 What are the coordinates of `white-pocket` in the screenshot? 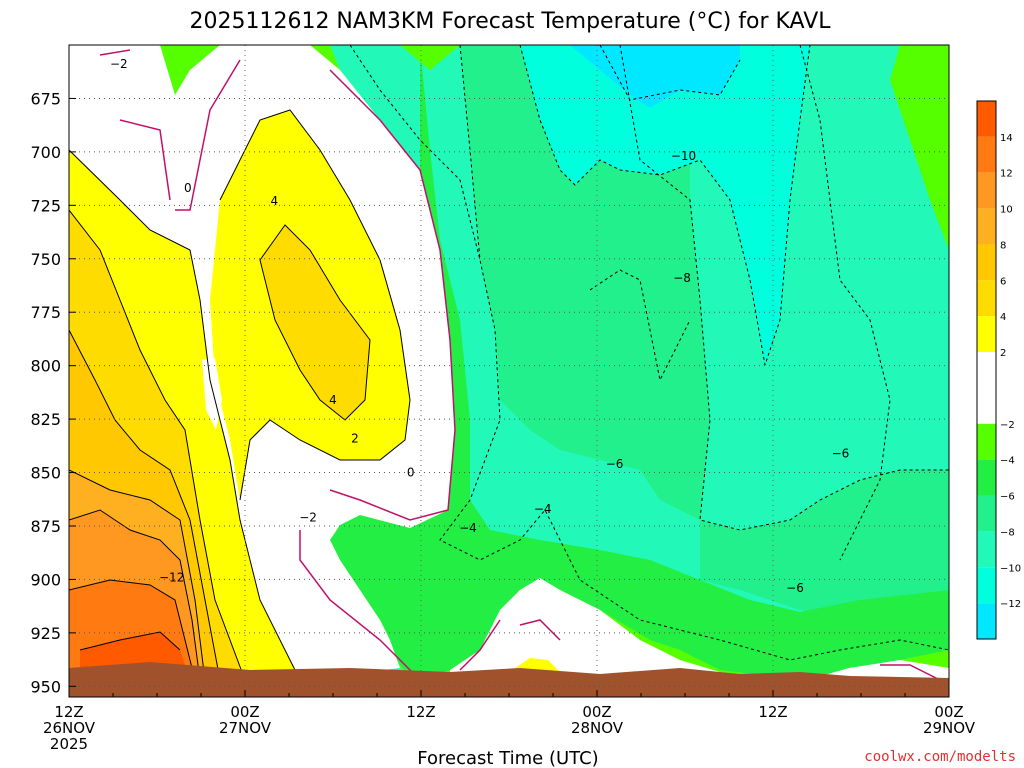 It's located at (212, 394).